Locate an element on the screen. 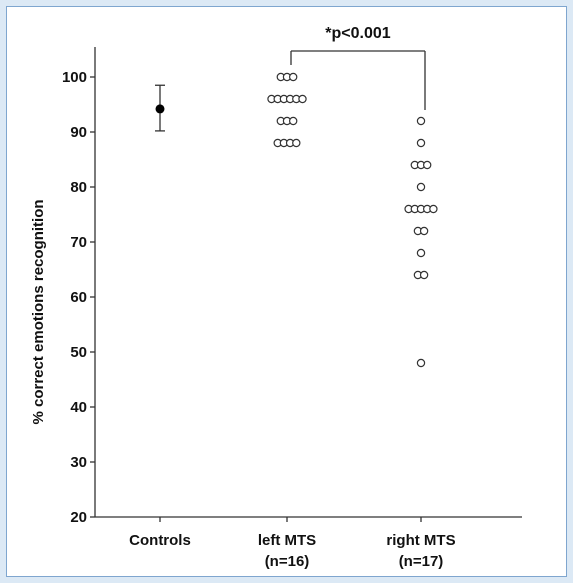 Image resolution: width=573 pixels, height=583 pixels. y-ticks: 20 30 40 50 60 70 80 90 100 is located at coordinates (78, 297).